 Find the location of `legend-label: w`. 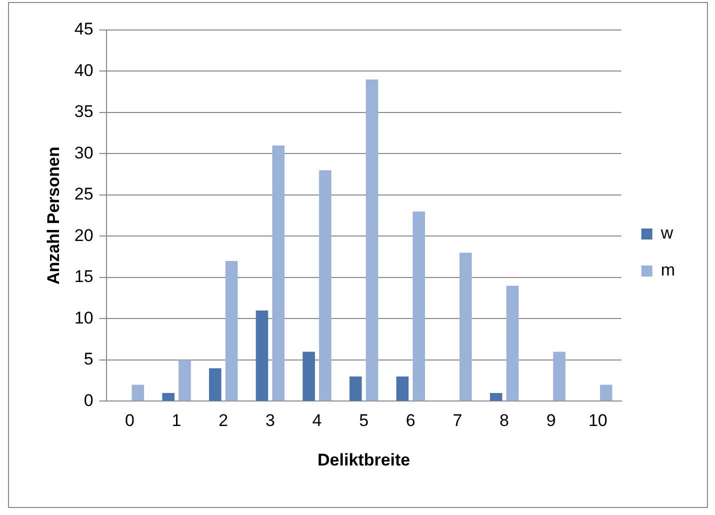

legend-label: w is located at coordinates (667, 233).